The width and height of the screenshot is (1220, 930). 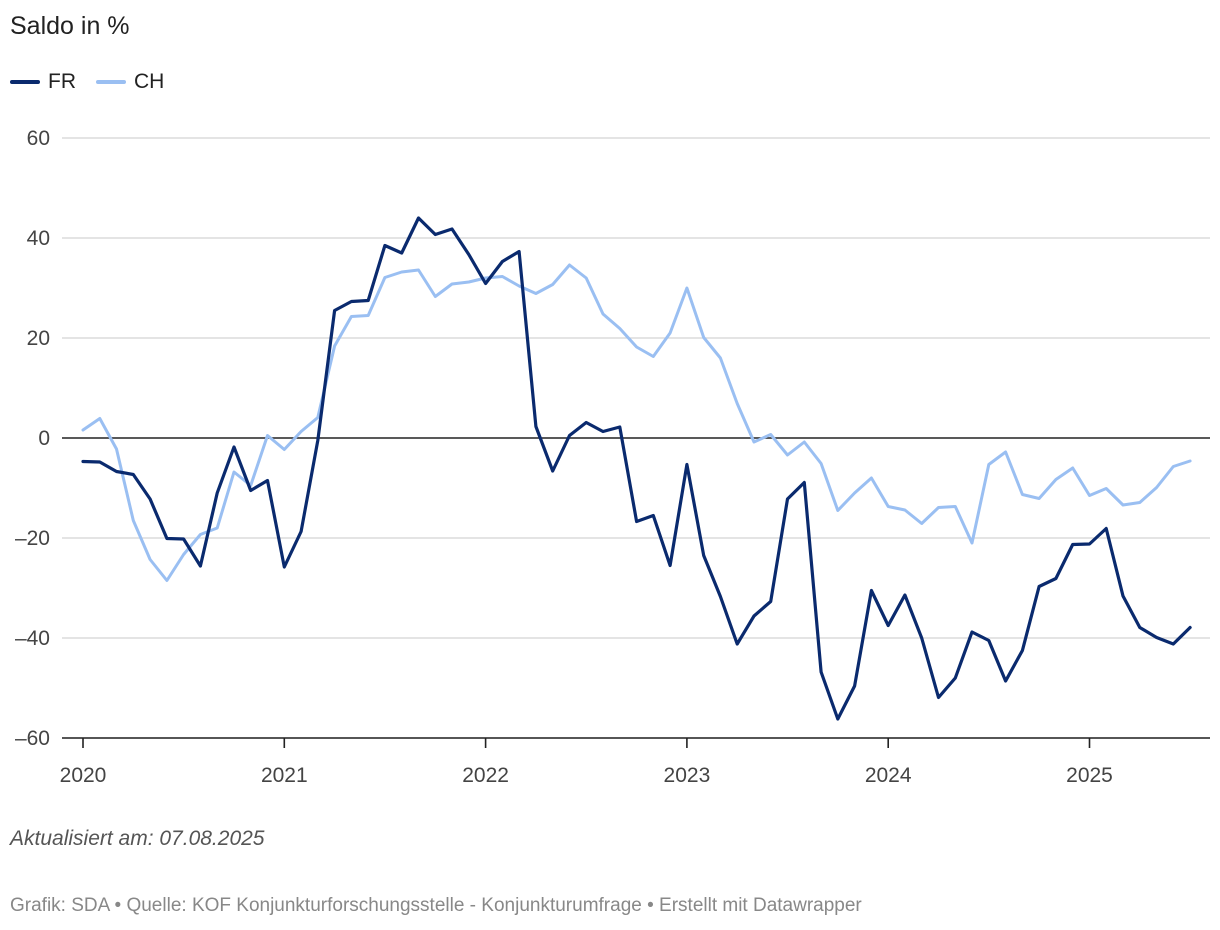 I want to click on legend-swatch-ch, so click(x=111, y=82).